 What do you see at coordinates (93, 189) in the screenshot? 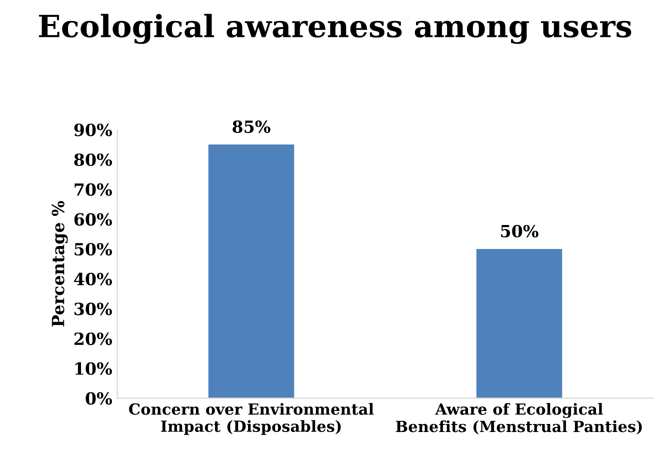
I see `y-tick-label: 70%` at bounding box center [93, 189].